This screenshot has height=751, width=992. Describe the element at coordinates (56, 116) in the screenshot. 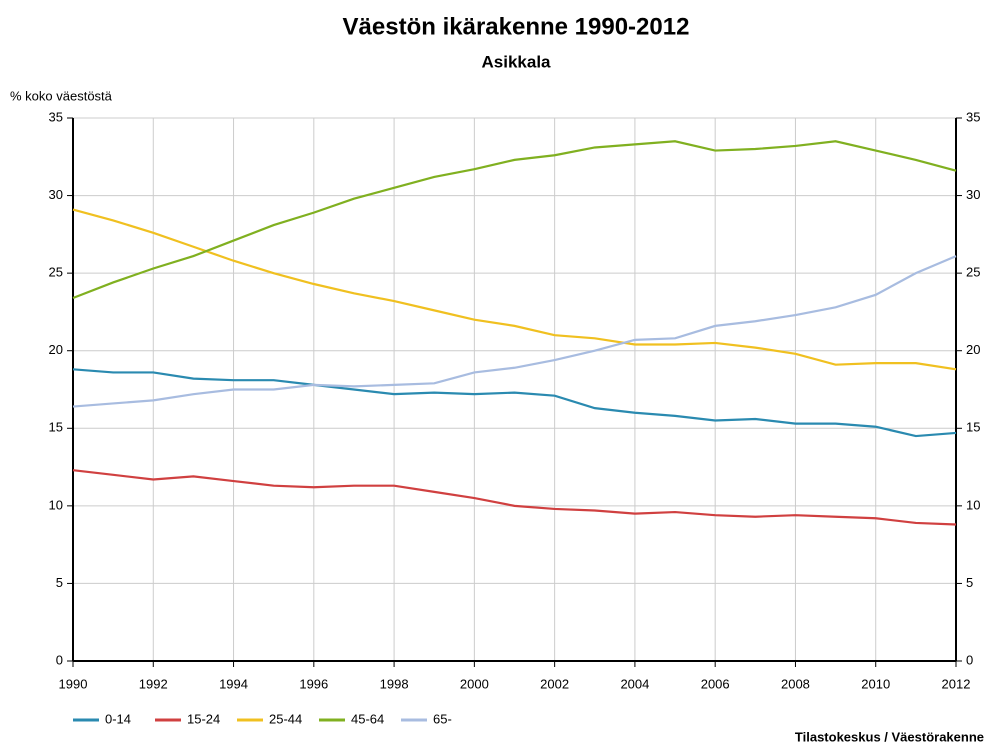

I see `y-tick-label: 35` at that location.